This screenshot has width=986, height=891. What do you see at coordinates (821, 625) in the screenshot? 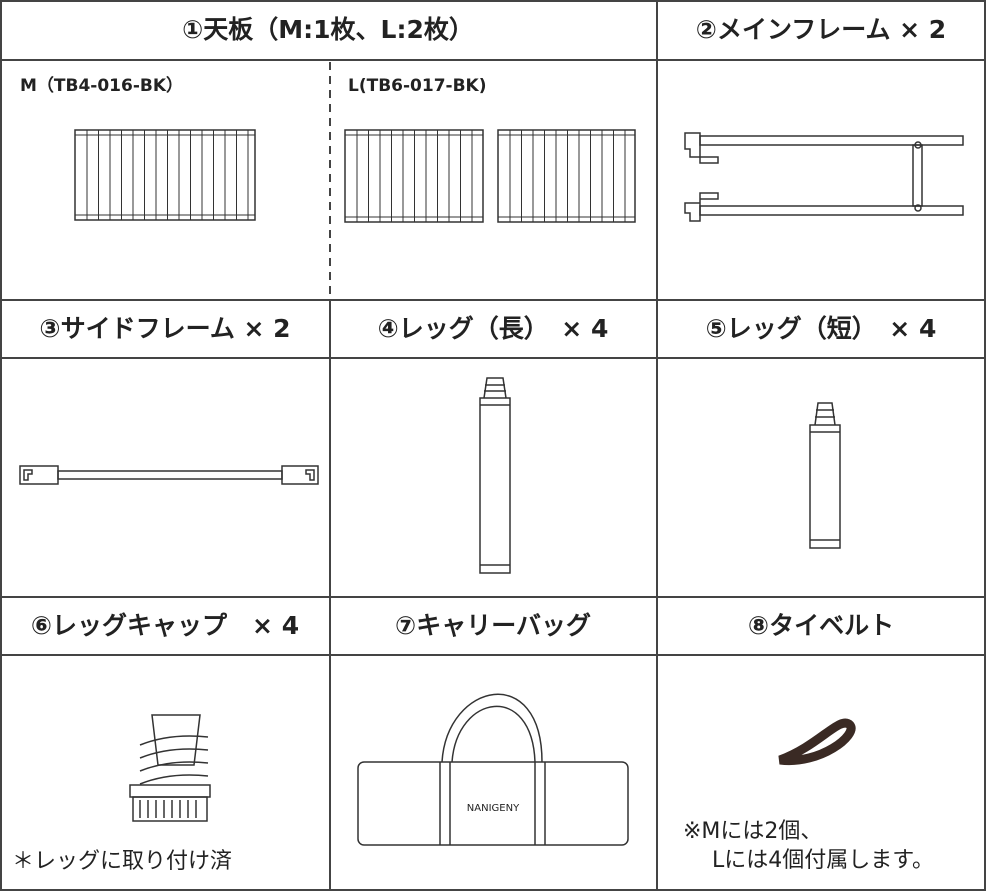
I see `part-title: ⑧タイベルト` at bounding box center [821, 625].